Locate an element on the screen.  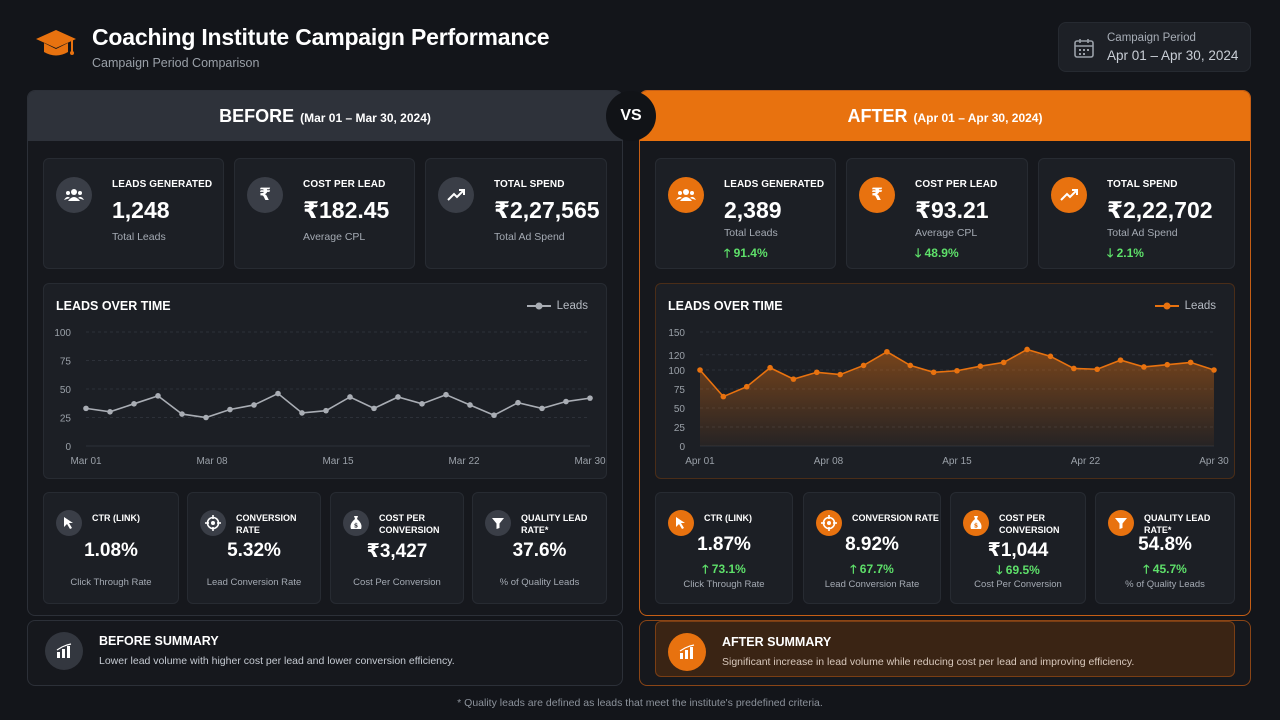
metric-sub: Lead Conversion Rate is located at coordinates (872, 584).